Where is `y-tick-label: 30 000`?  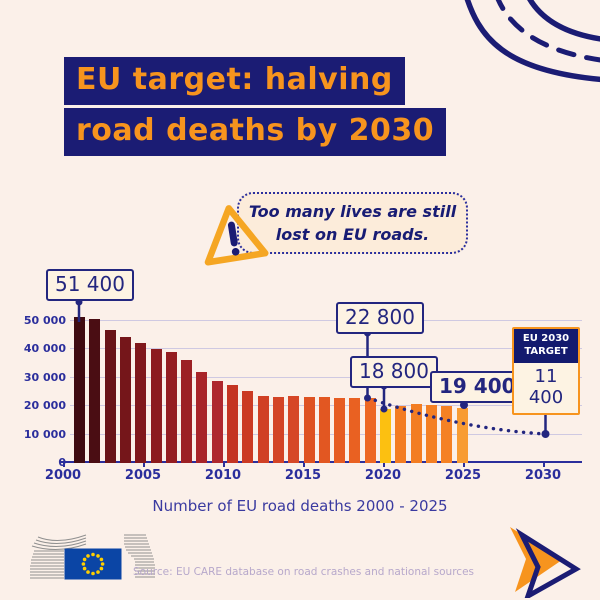 y-tick-label: 30 000 is located at coordinates (44, 377).